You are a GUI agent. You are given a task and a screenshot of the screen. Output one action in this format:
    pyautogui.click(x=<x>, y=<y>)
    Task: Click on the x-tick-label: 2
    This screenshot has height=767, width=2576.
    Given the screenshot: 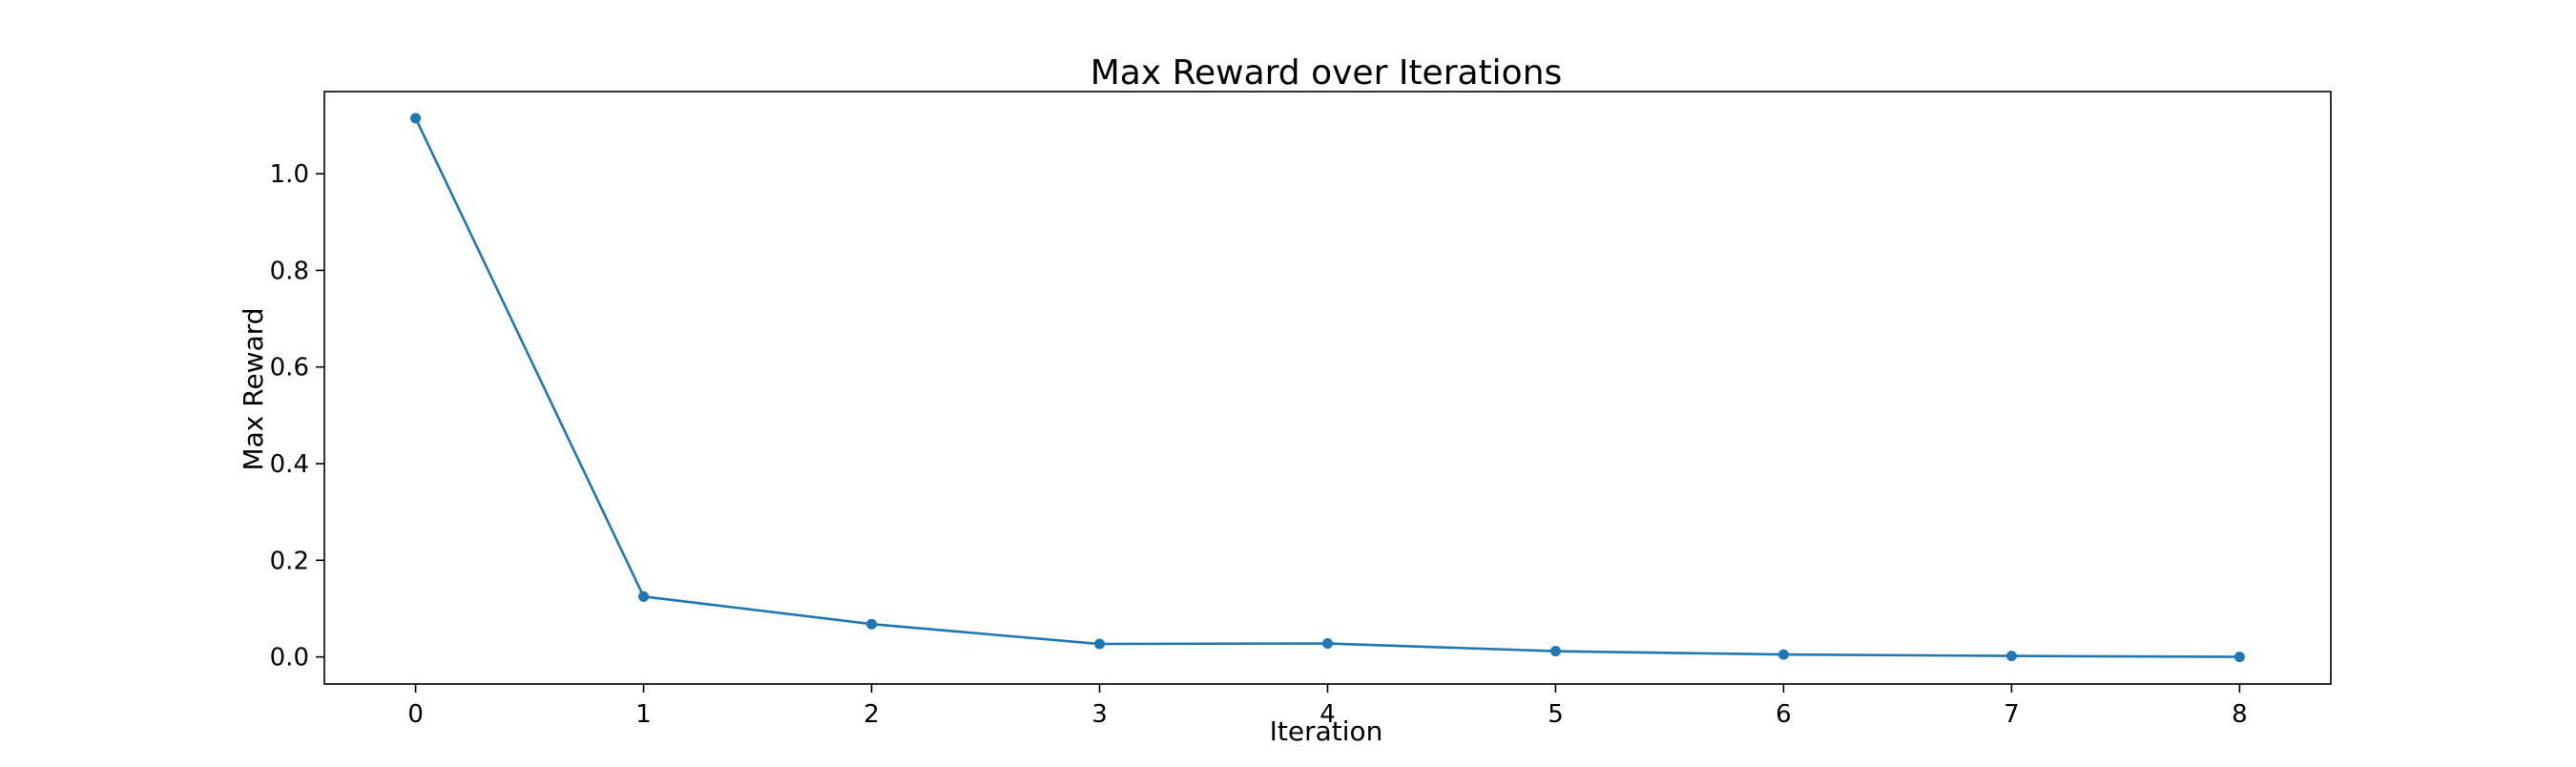 What is the action you would take?
    pyautogui.click(x=871, y=714)
    